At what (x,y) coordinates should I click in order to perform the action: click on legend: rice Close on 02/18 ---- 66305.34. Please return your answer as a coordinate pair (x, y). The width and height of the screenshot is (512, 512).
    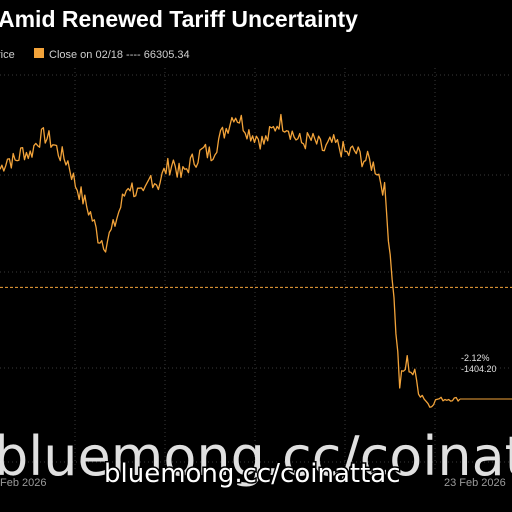
    Looking at the image, I should click on (95, 54).